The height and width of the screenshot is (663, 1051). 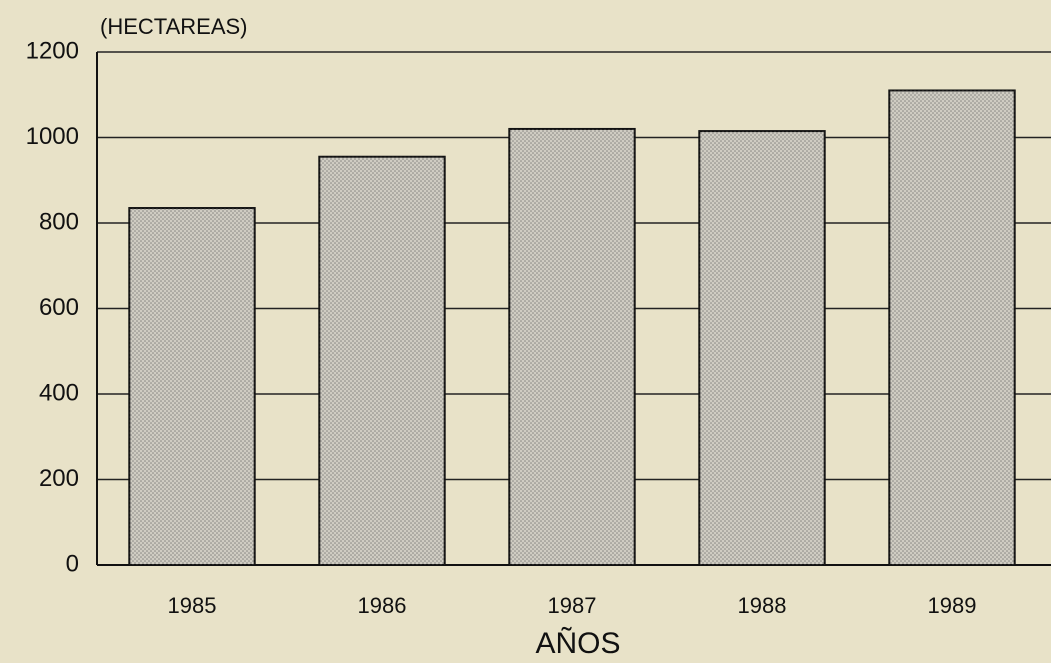 I want to click on x-tick-label: 1985, so click(x=192, y=605).